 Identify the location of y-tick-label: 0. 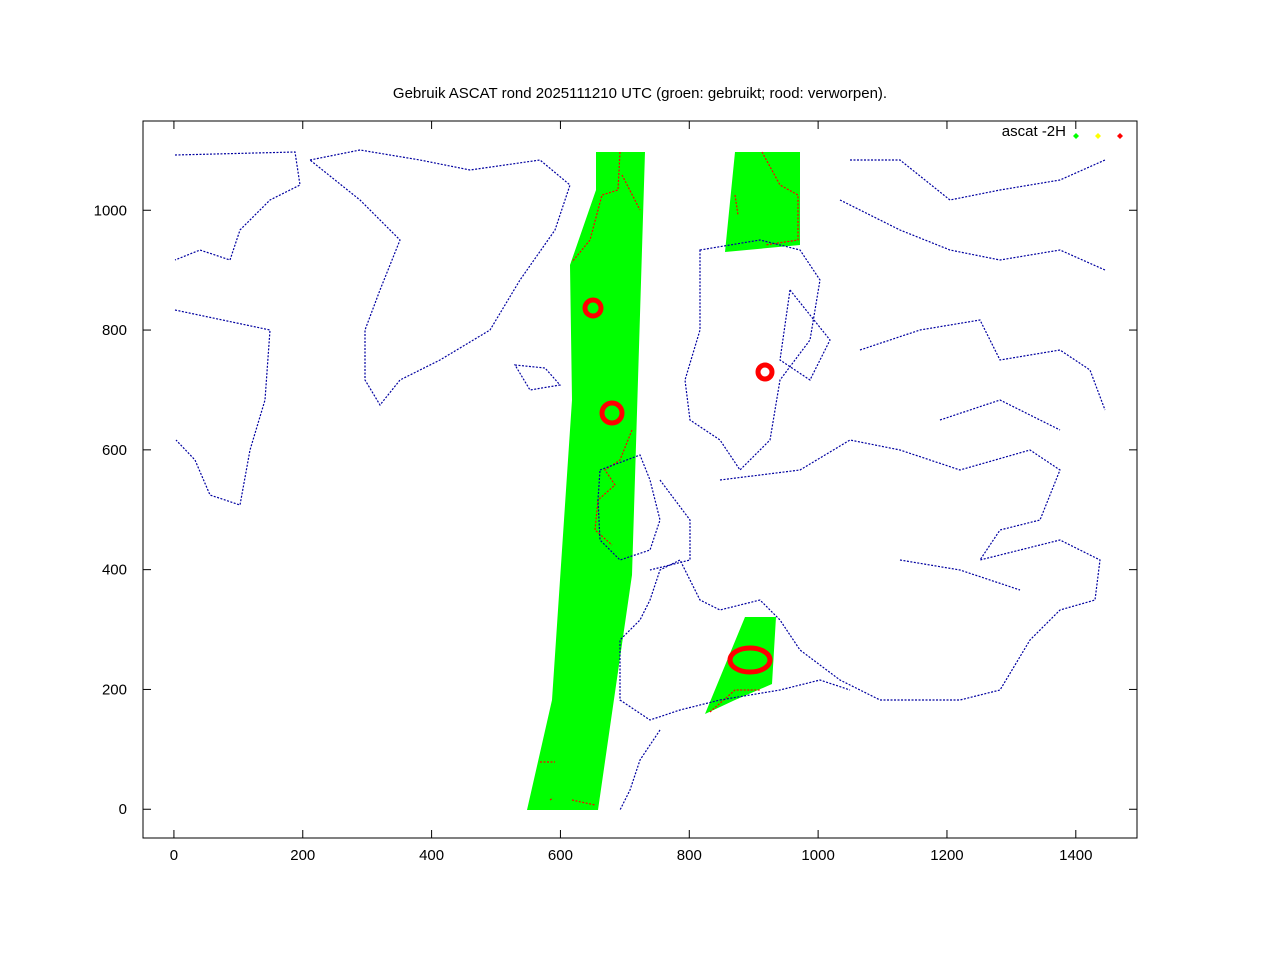
(123, 809).